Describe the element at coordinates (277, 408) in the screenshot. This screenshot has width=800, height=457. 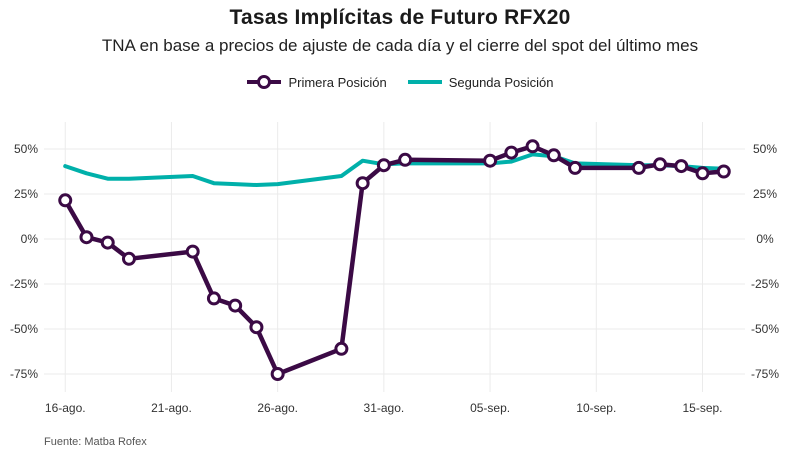
I see `x-tick-label: 26-ago.` at that location.